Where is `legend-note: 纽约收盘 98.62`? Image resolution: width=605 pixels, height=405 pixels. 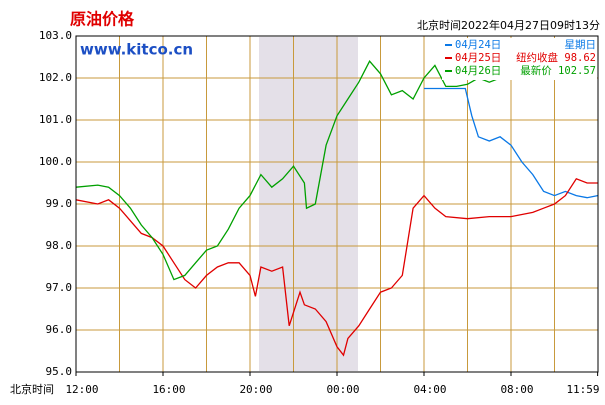
legend-note: 纽约收盘 98.62 is located at coordinates (556, 57).